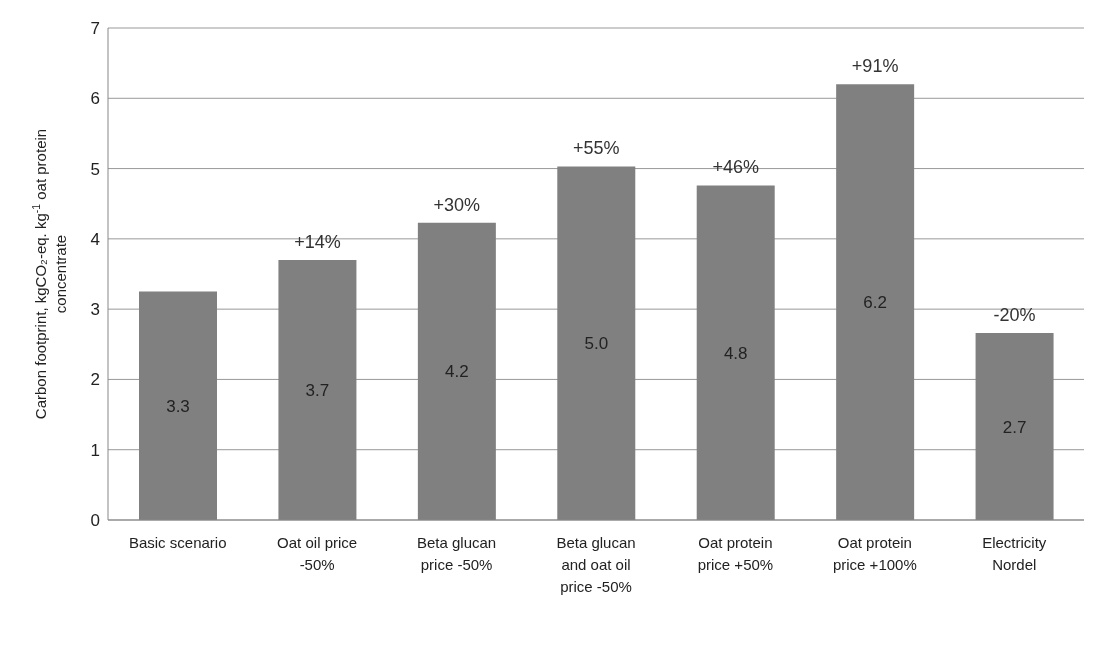  I want to click on x-tick-label: Oat protein price +100%, so click(874, 553).